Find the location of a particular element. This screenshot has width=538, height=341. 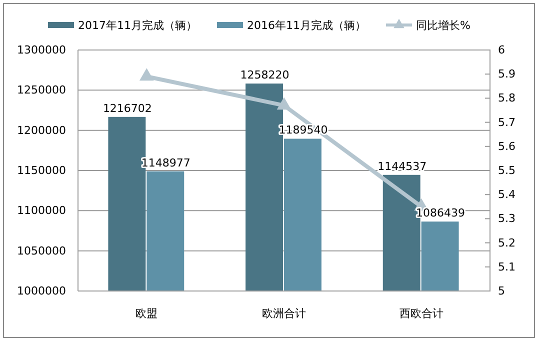

y2-tick-label: 5.7 is located at coordinates (507, 122).